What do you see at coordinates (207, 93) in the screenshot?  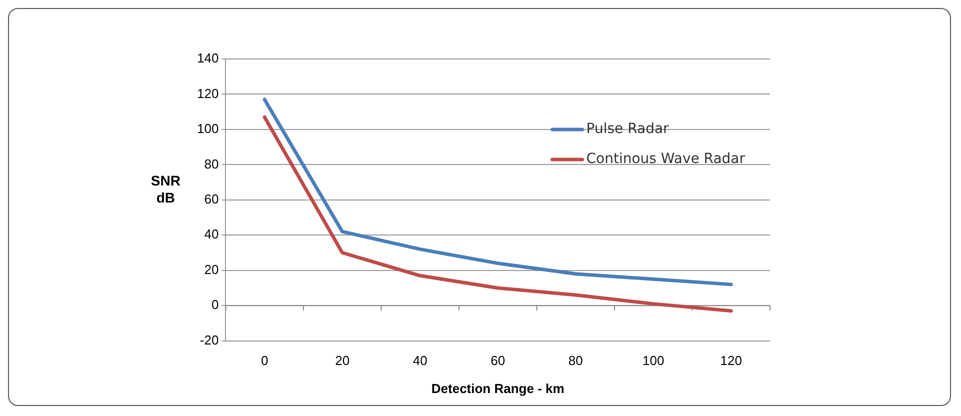 I see `y-tick-label: 120` at bounding box center [207, 93].